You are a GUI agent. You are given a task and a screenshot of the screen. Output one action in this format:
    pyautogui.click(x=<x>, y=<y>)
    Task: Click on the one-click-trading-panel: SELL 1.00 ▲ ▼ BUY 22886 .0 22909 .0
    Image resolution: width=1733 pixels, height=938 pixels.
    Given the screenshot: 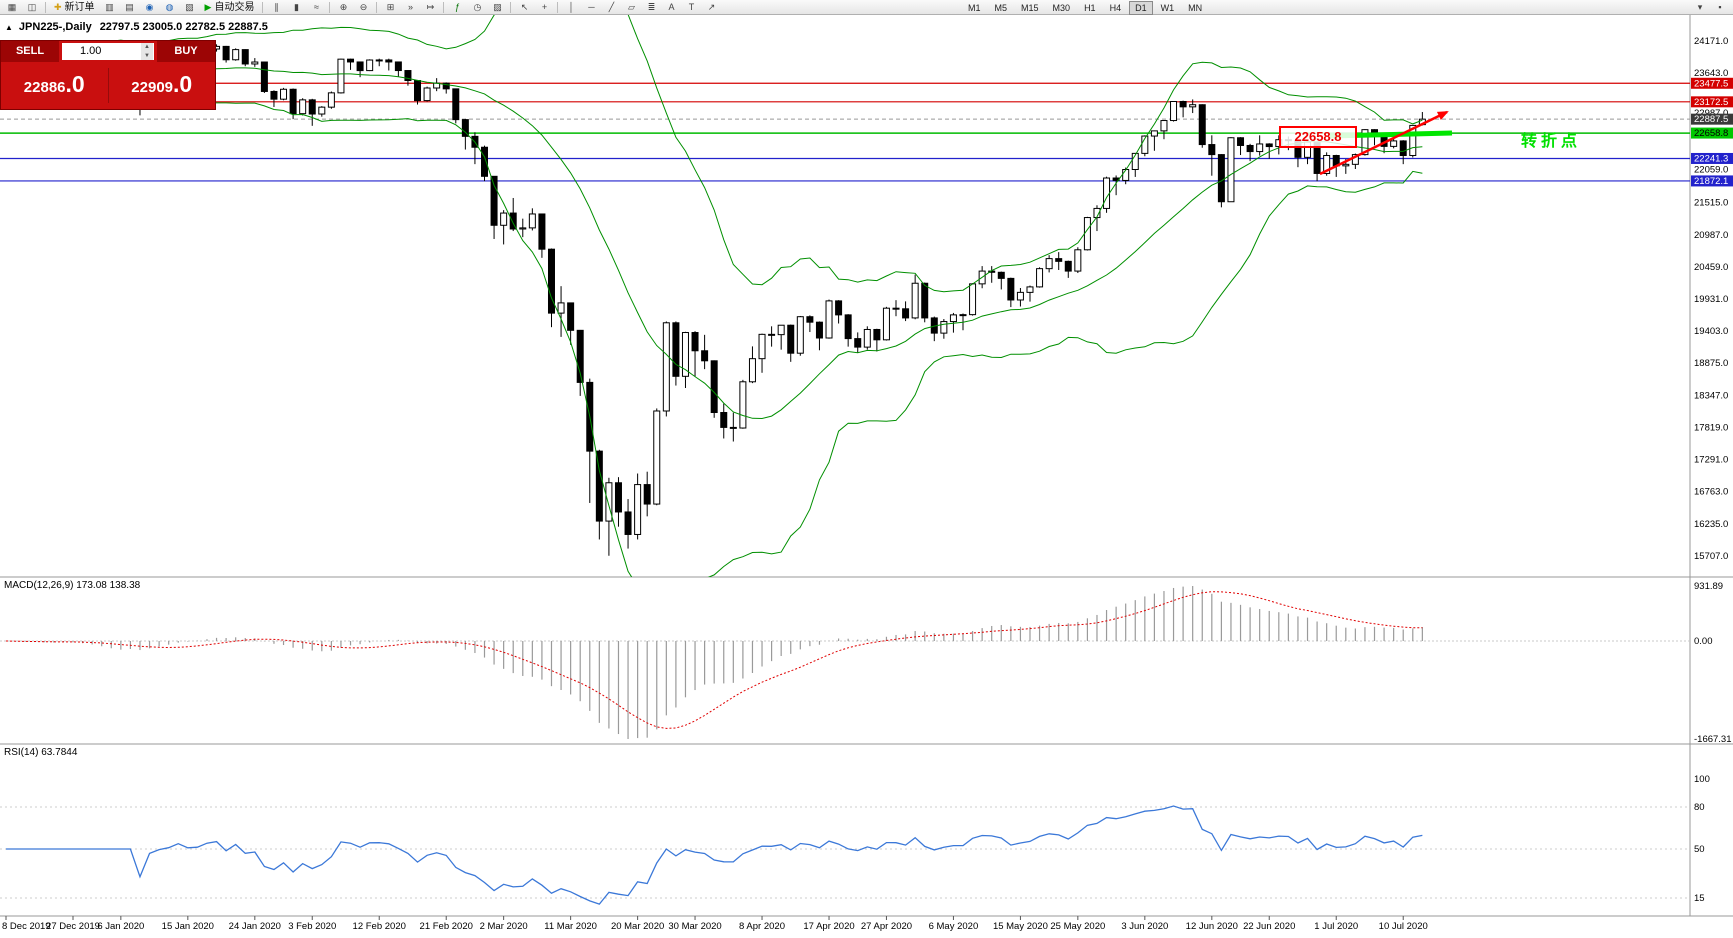 What is the action you would take?
    pyautogui.click(x=108, y=75)
    